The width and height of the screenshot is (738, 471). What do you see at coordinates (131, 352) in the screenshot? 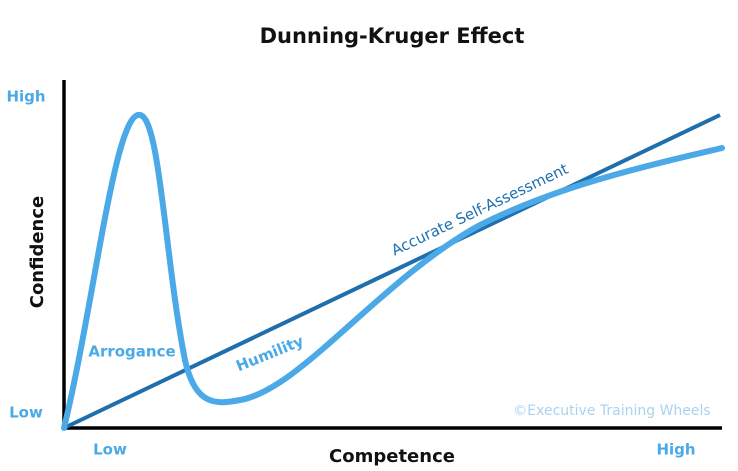
I see `arrogance-label: Arrogance` at bounding box center [131, 352].